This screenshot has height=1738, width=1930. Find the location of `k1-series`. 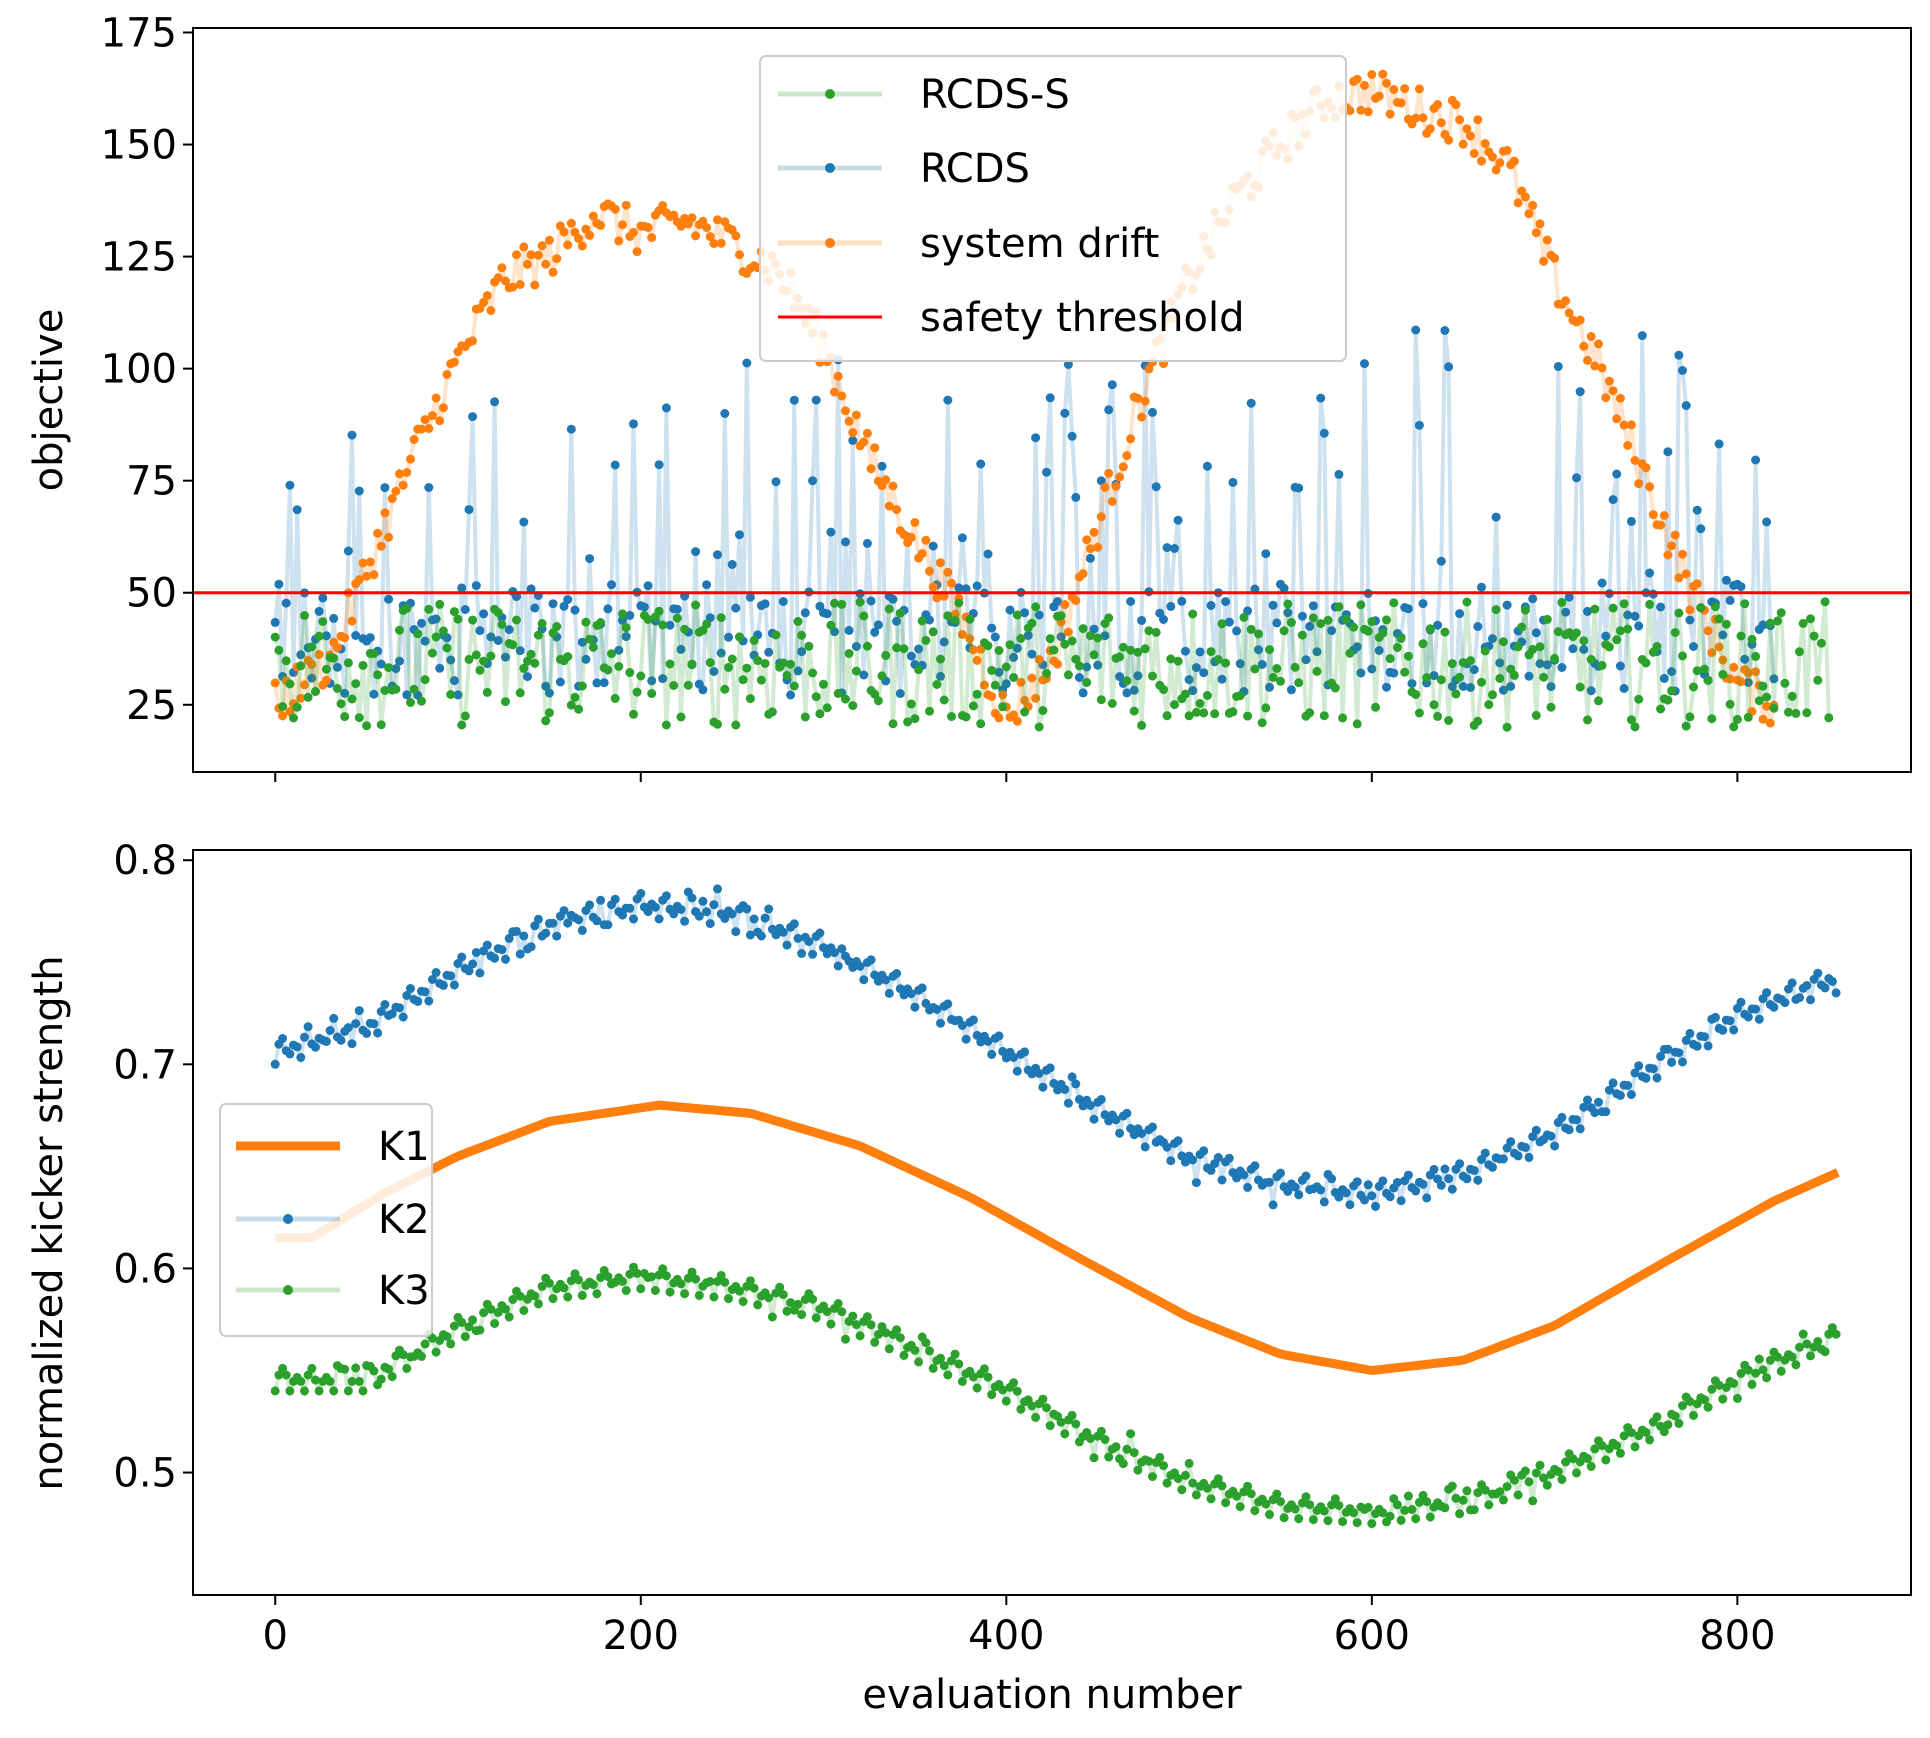

k1-series is located at coordinates (1057, 1237).